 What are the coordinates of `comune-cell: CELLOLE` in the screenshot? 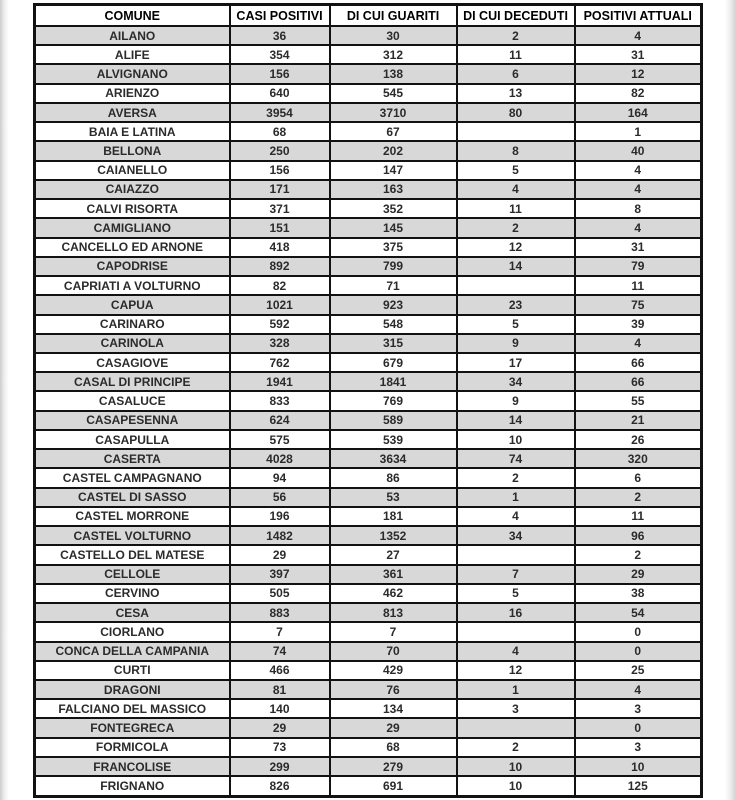 It's located at (132, 574).